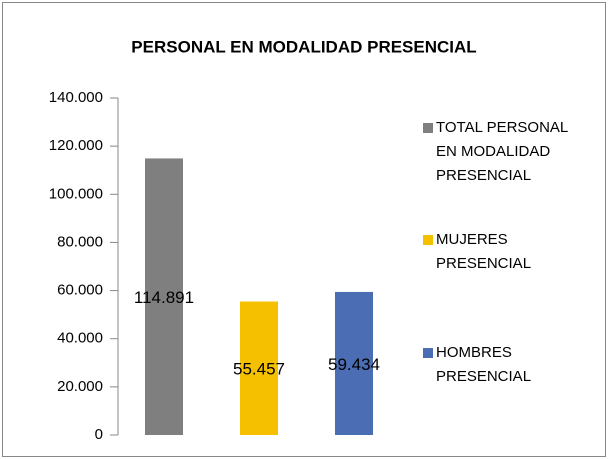 This screenshot has height=459, width=608. I want to click on y-tick-label: 60.000, so click(80, 290).